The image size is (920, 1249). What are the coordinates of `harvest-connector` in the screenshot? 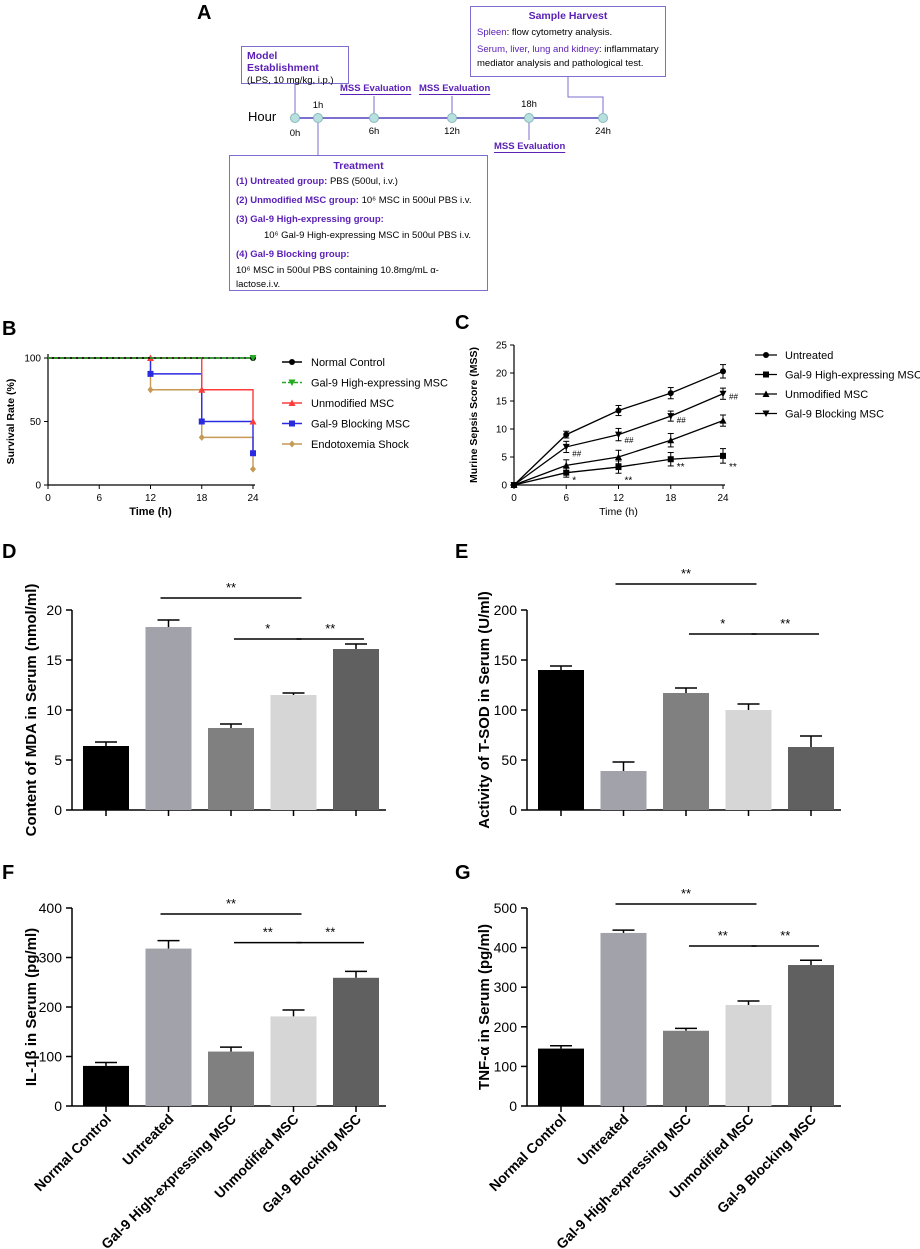 It's located at (585, 95).